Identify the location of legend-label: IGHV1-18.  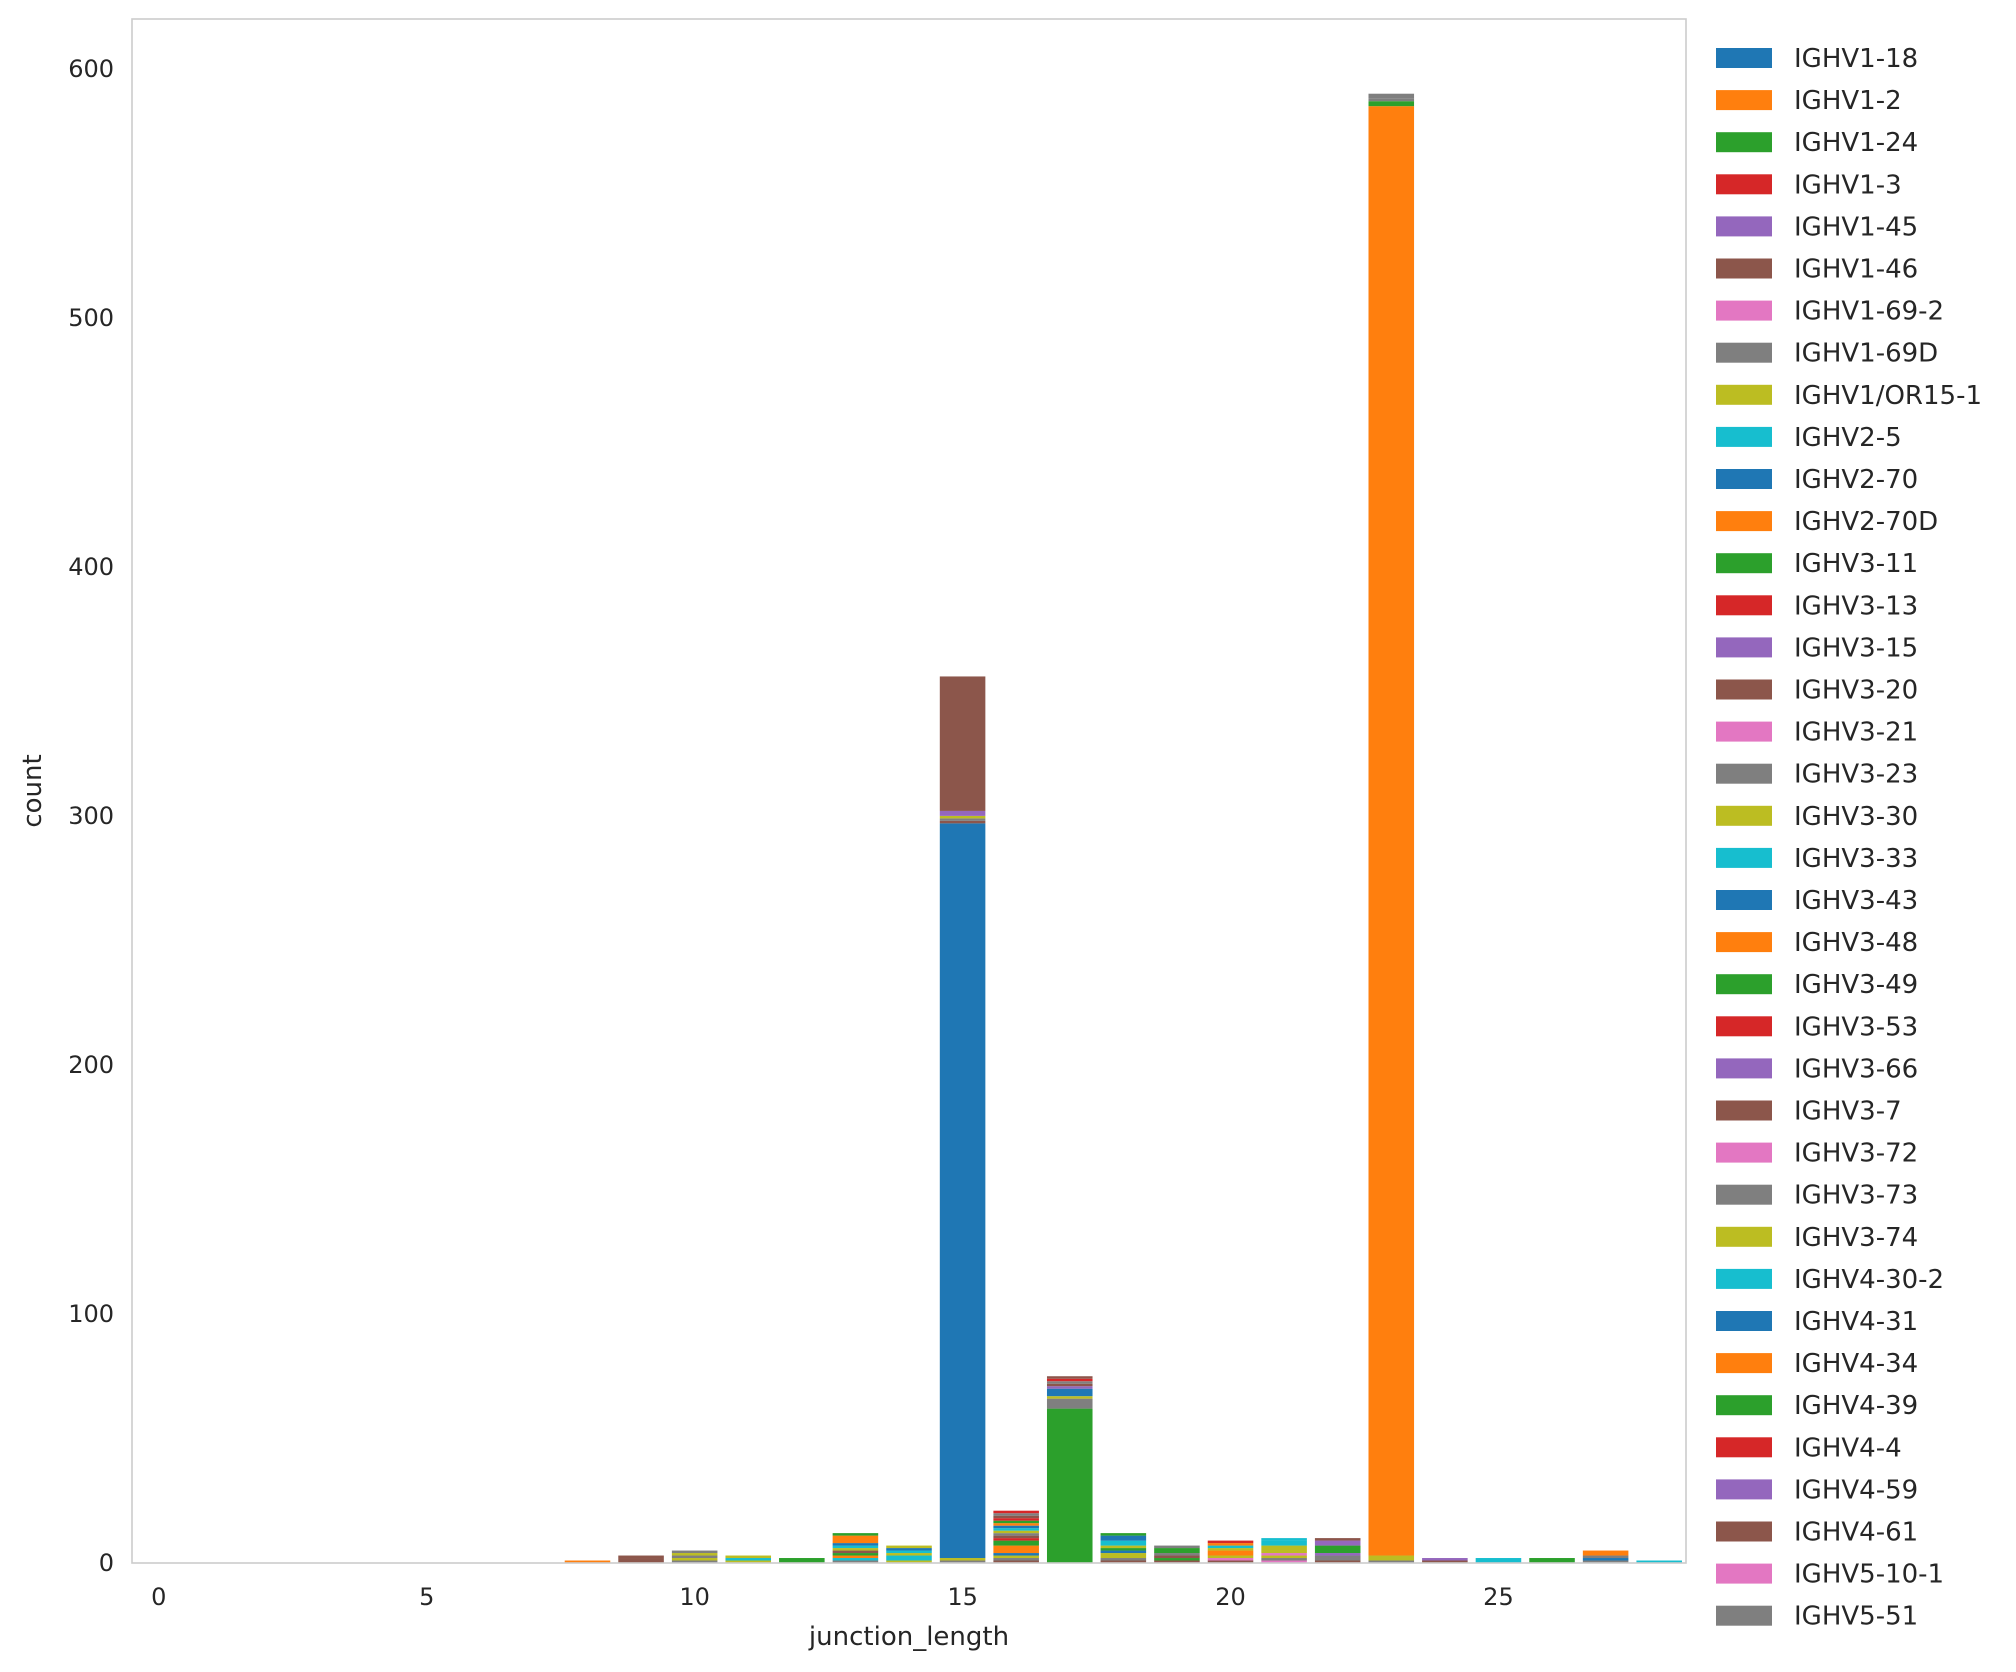
(1856, 59).